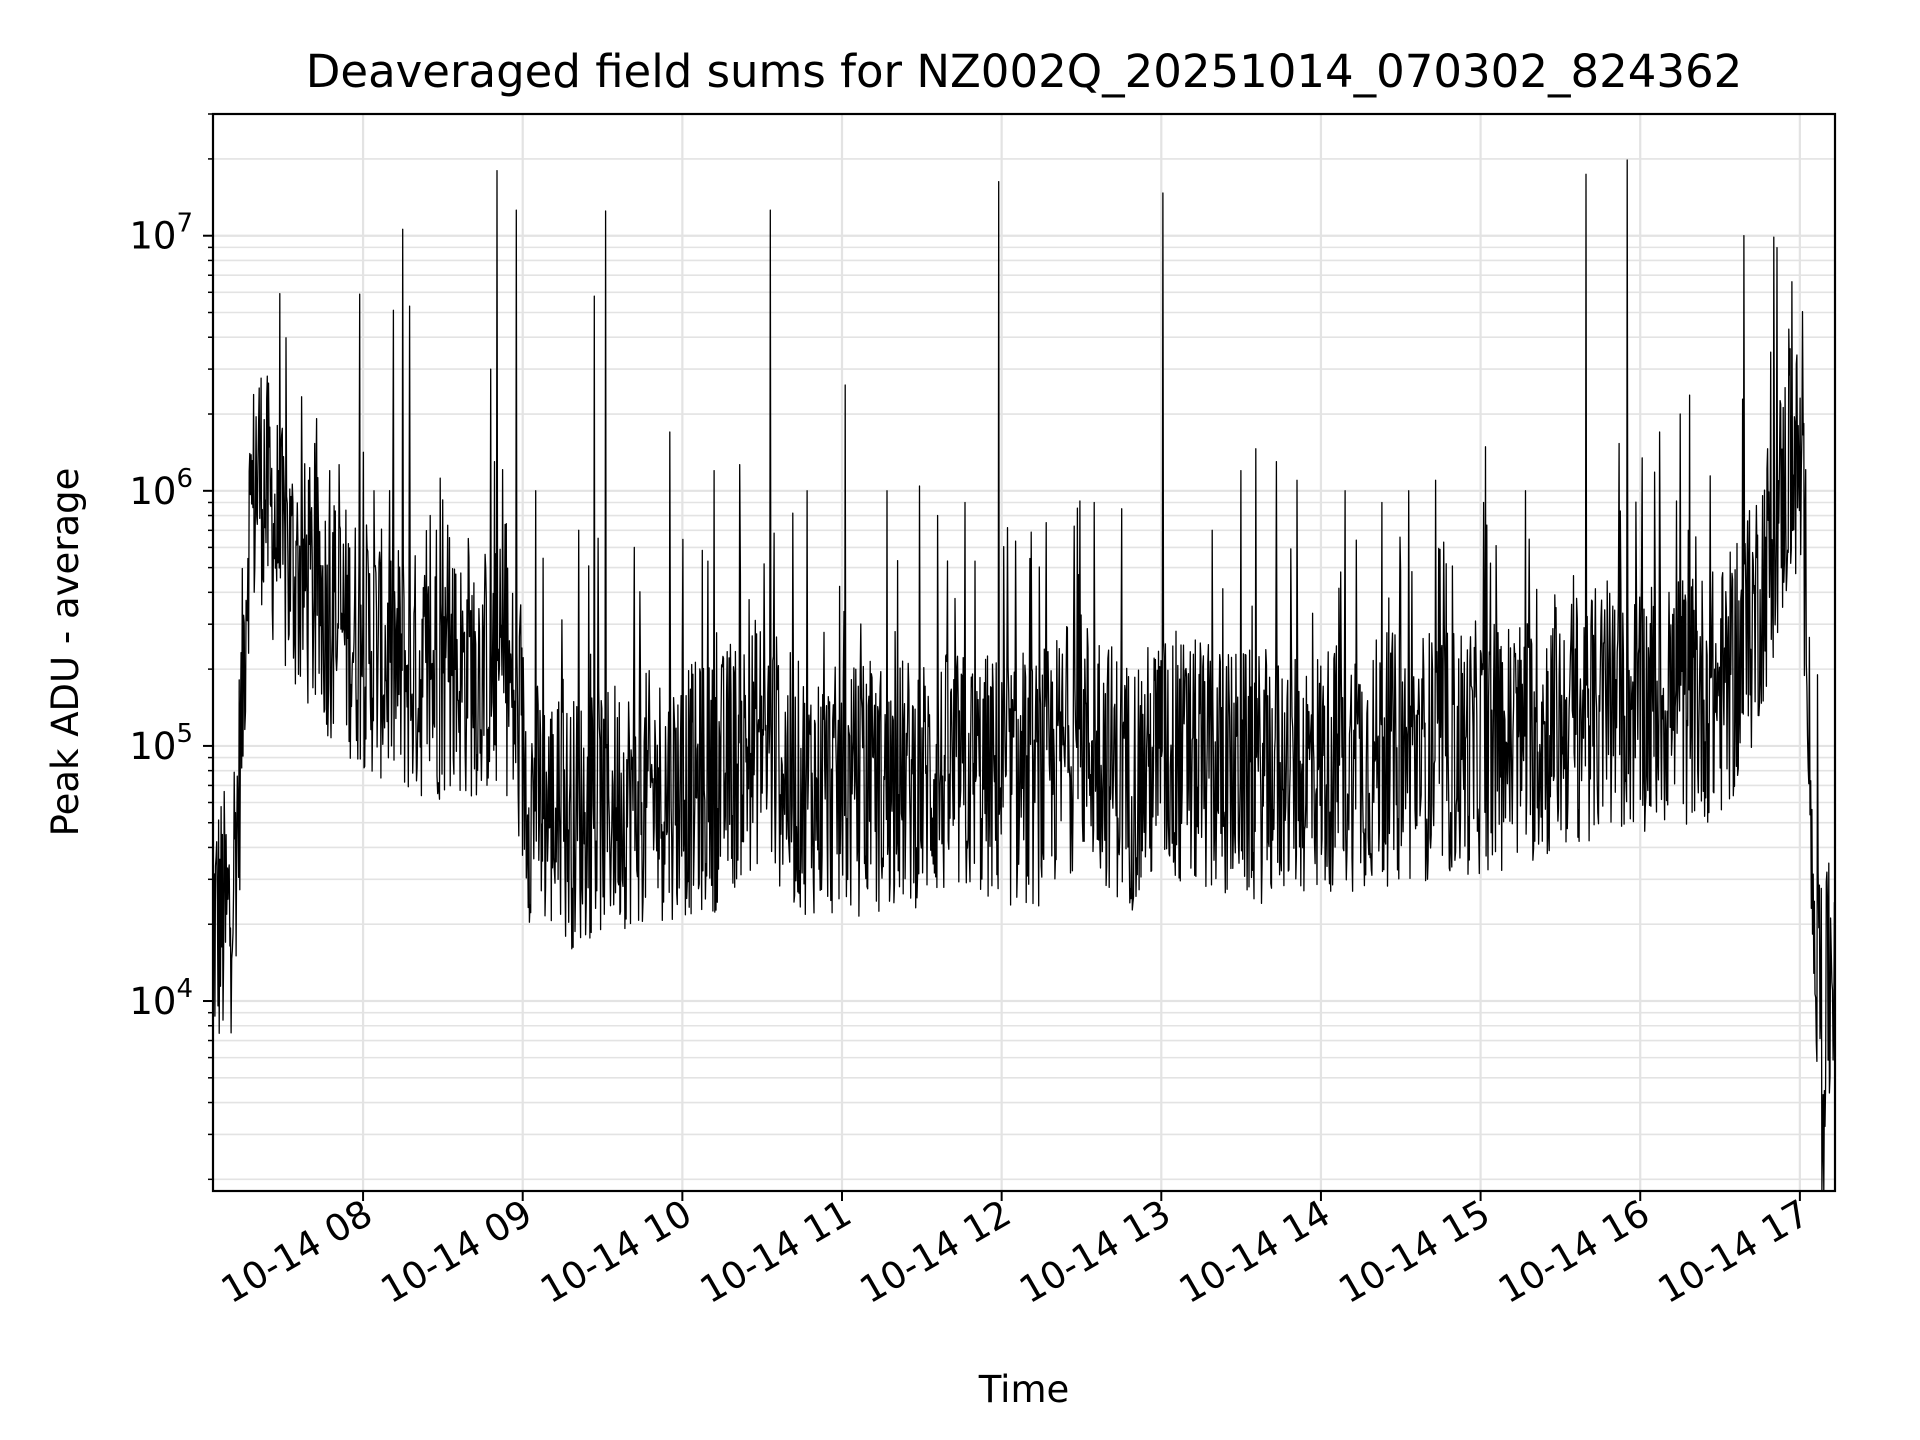  Describe the element at coordinates (171, 647) in the screenshot. I see `y-axis: 10⁴ 10⁵ 10⁶ 10⁷` at that location.